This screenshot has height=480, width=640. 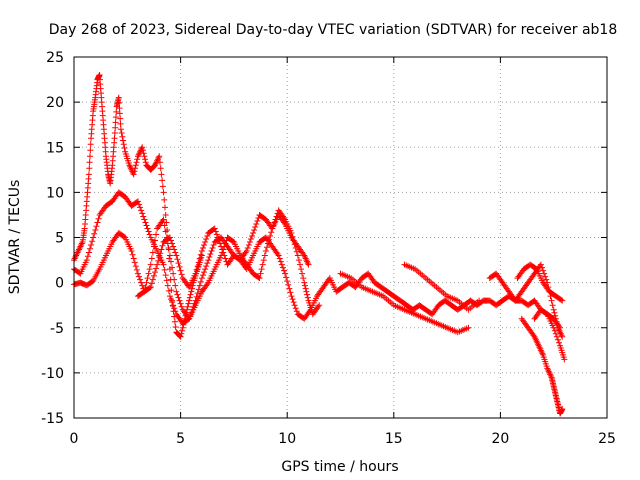 What do you see at coordinates (59, 284) in the screenshot?
I see `y-tick-label: 0` at bounding box center [59, 284].